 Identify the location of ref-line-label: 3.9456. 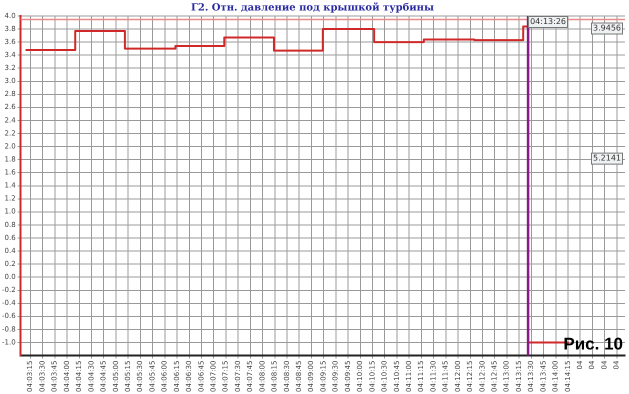
(607, 28).